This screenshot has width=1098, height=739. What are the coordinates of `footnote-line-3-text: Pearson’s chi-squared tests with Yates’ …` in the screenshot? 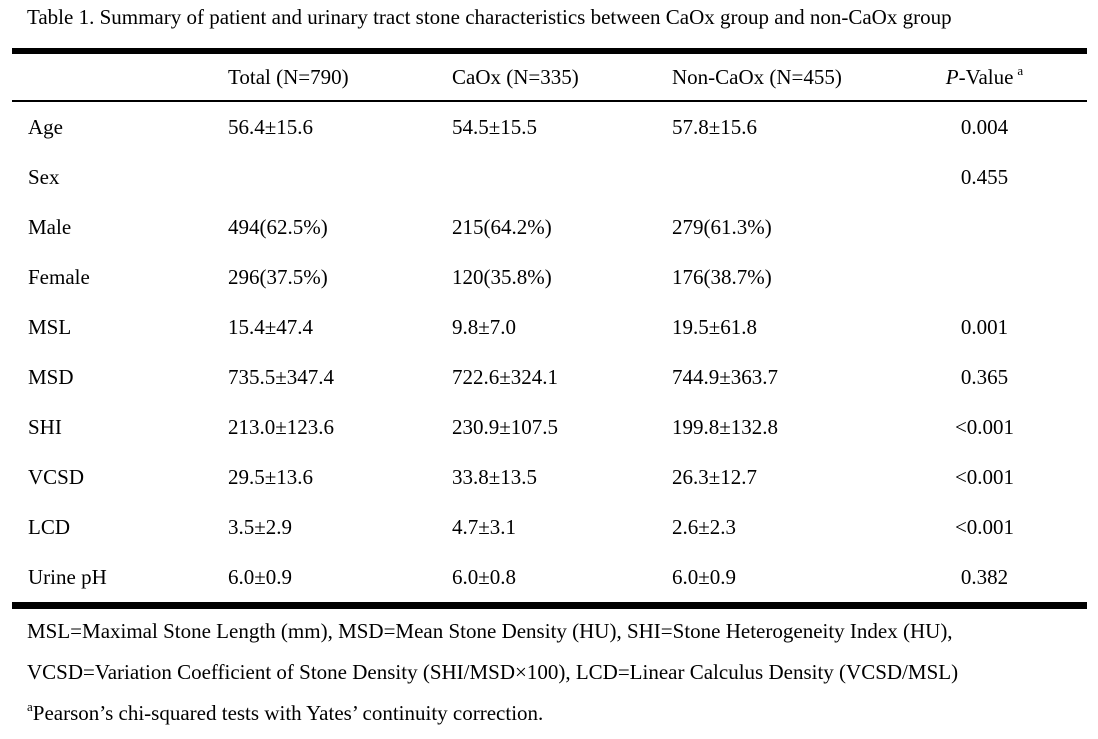 It's located at (288, 713).